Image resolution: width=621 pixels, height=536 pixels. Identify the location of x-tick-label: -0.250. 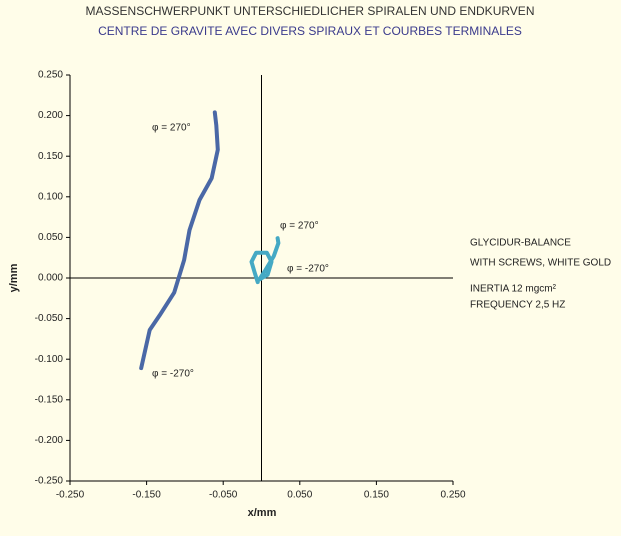
(70, 495).